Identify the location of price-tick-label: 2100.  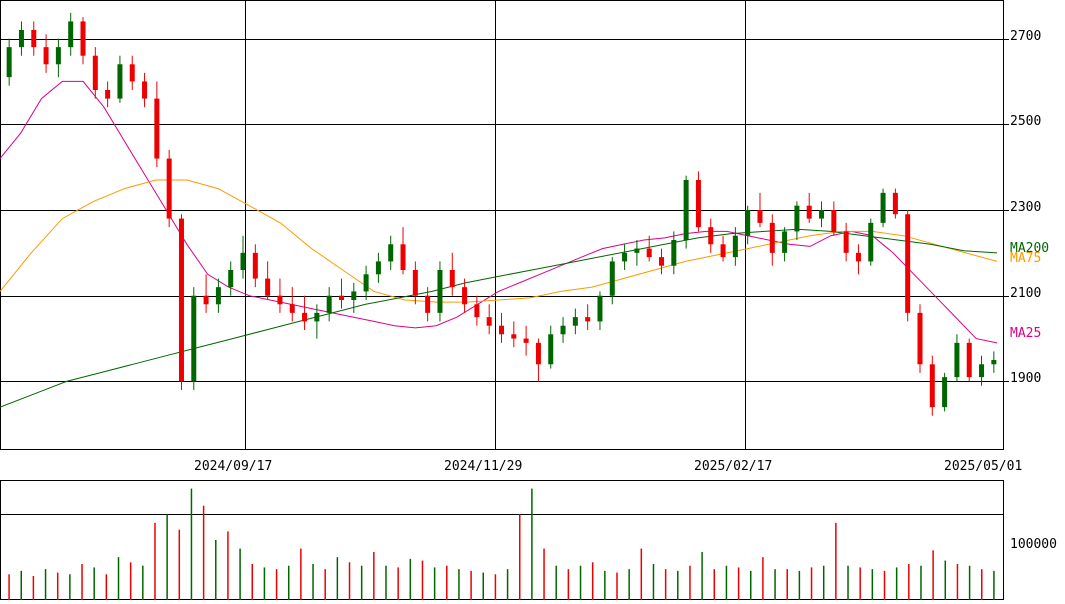
(1025, 293).